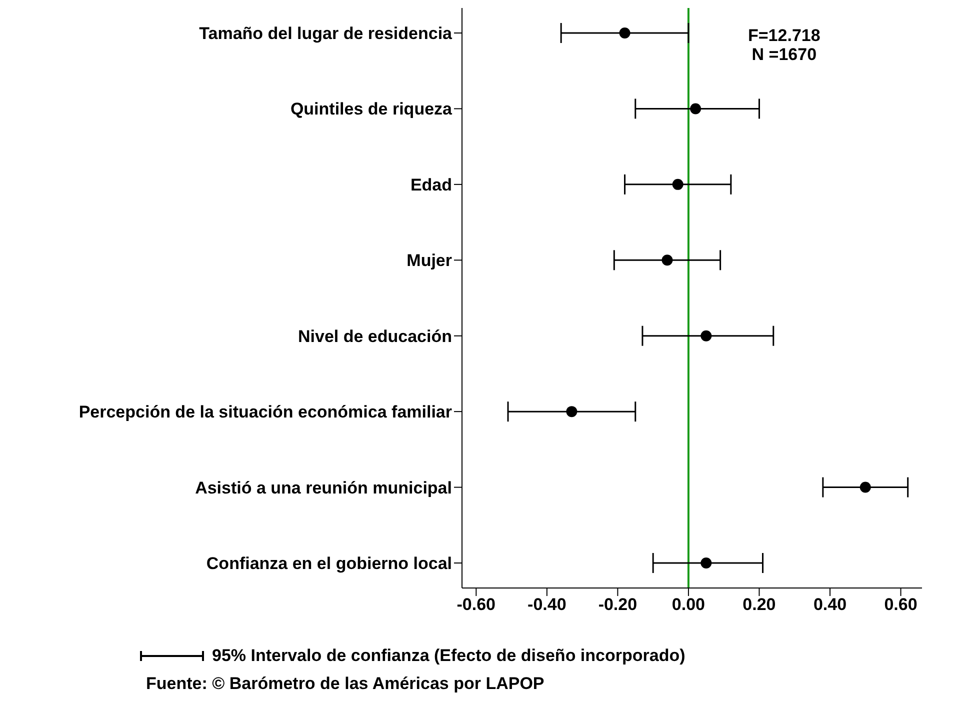  I want to click on x-tick-label: 0.40, so click(830, 604).